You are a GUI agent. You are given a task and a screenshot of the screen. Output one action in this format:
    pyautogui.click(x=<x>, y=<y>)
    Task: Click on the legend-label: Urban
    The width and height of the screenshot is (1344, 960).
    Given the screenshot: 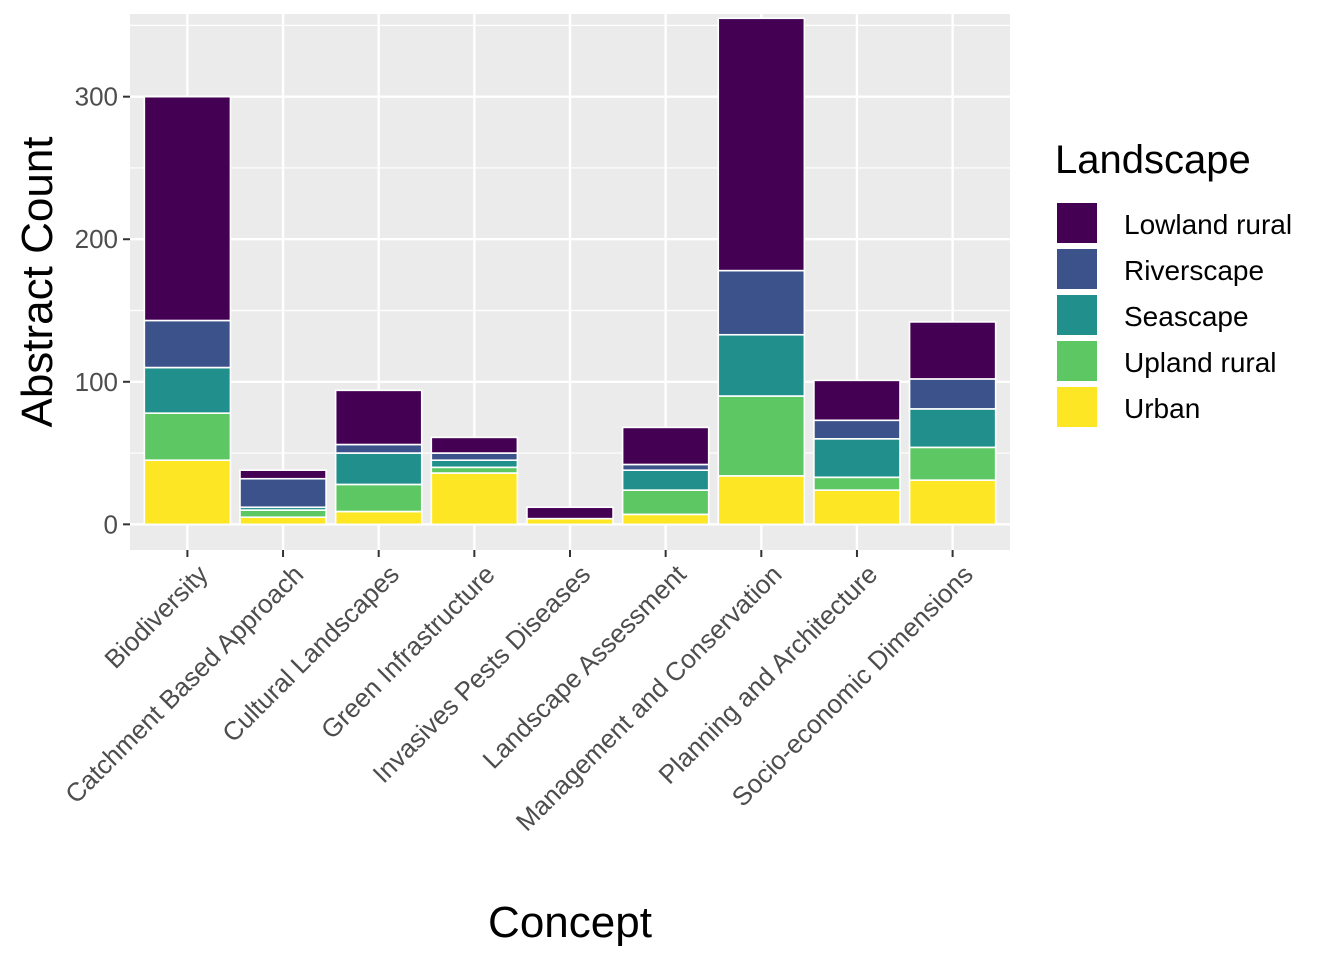 What is the action you would take?
    pyautogui.click(x=1162, y=408)
    